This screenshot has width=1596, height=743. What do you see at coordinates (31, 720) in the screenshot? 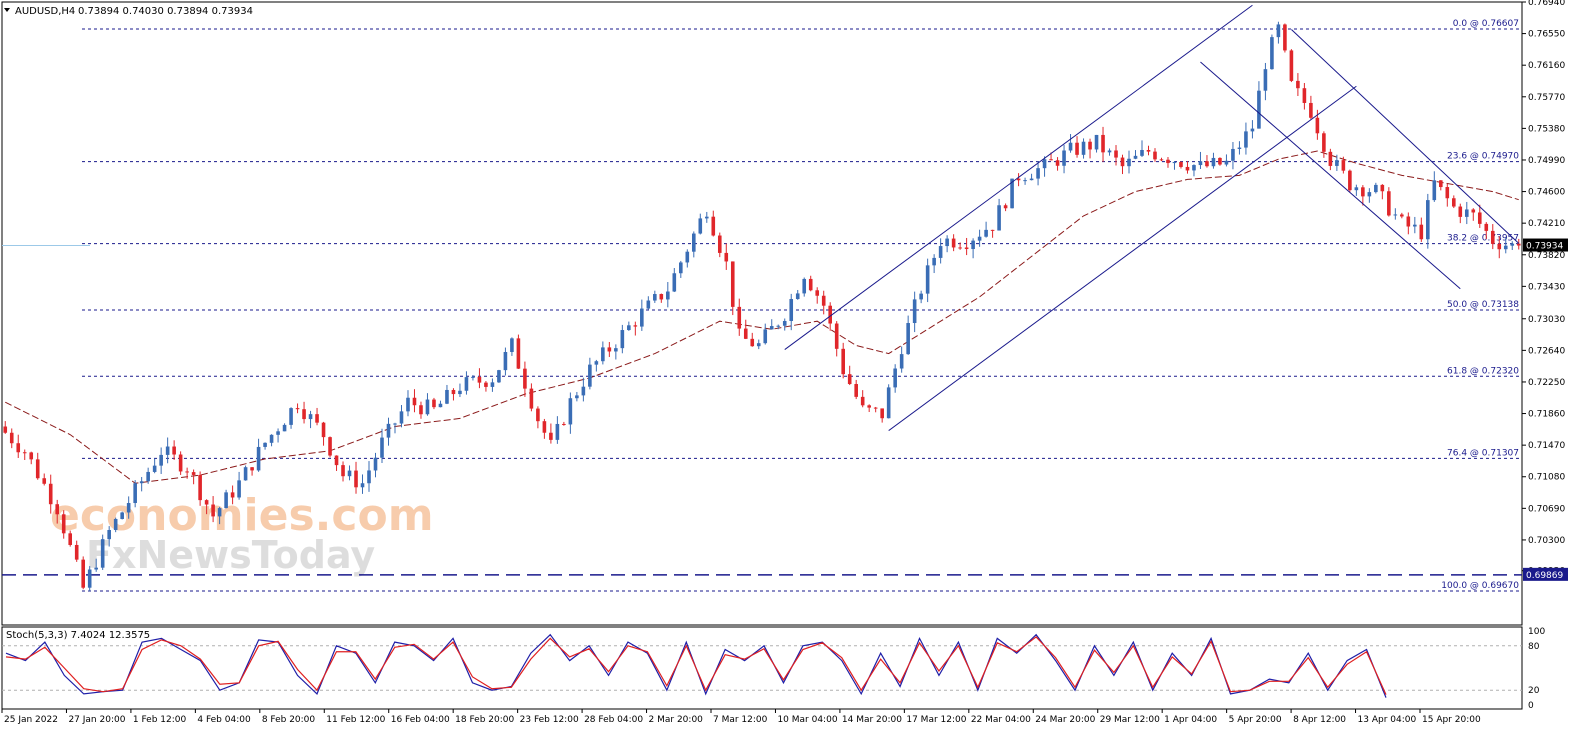
I see `time-tick-label: 25 Jan 2022` at bounding box center [31, 720].